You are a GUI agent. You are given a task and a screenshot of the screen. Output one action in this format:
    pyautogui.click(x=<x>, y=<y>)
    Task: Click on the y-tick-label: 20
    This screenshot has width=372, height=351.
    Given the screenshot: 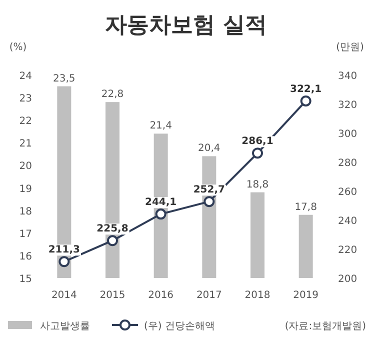 What is the action you would take?
    pyautogui.click(x=25, y=166)
    